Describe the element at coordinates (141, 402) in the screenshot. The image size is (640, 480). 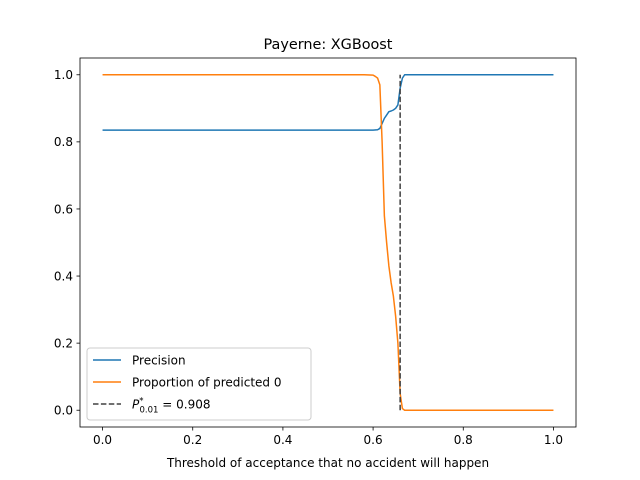
I see `legend-label-star: *` at that location.